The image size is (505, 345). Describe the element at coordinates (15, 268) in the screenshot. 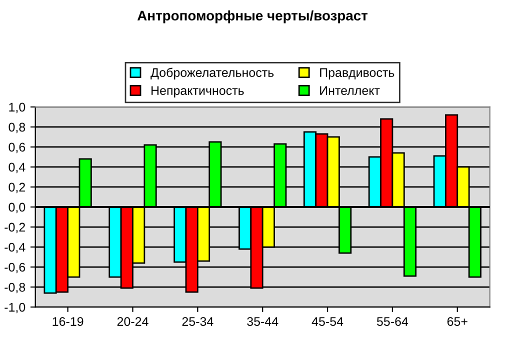

I see `y-tick-label: -0,6` at that location.